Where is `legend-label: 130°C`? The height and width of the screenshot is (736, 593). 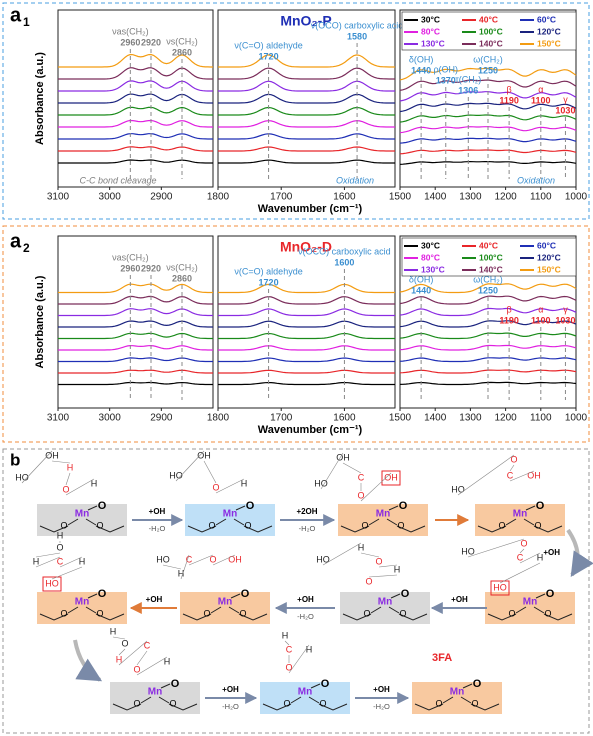
legend-label: 130°C is located at coordinates (433, 269).